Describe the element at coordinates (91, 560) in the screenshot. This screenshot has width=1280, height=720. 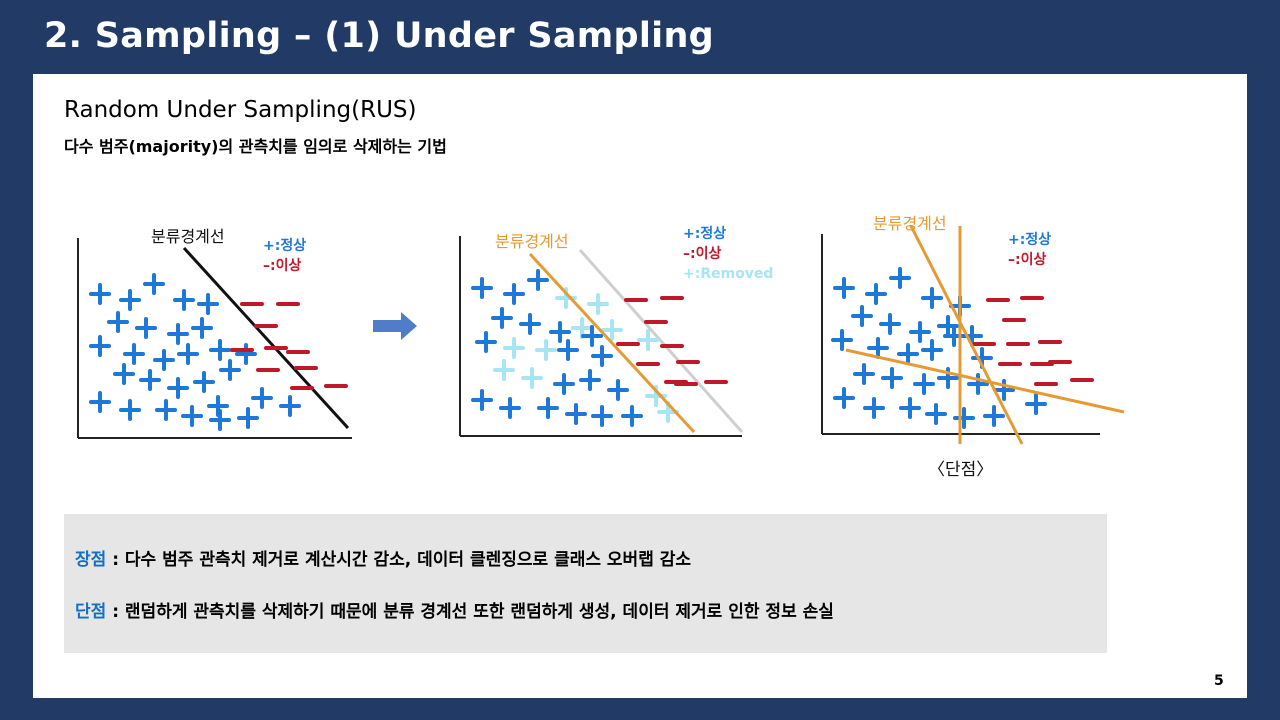
I see `pros-key: 장점` at that location.